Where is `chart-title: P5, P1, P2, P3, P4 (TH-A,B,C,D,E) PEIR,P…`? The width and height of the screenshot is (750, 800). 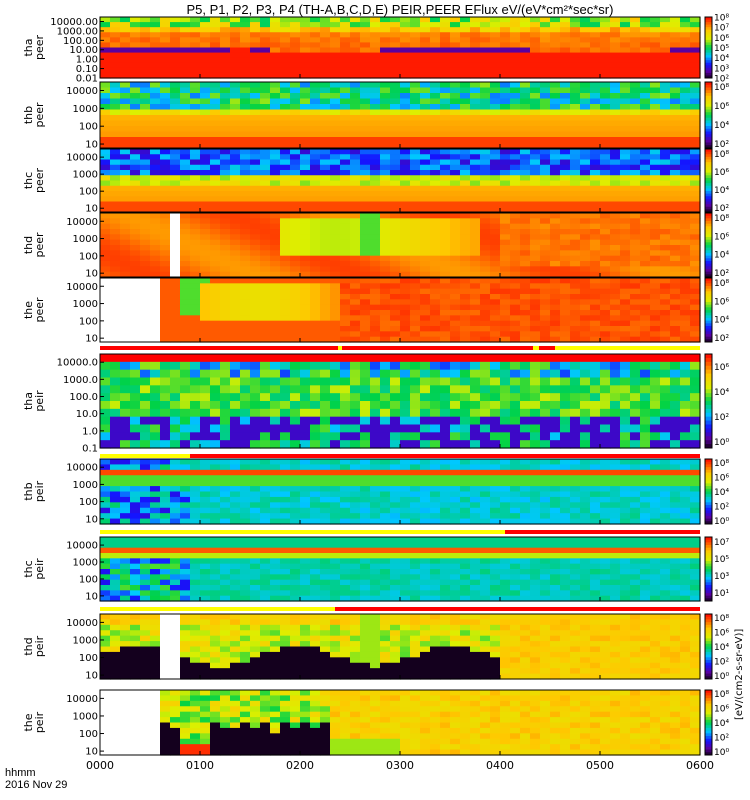
chart-title: P5, P1, P2, P3, P4 (TH-A,B,C,D,E) PEIR,P… is located at coordinates (400, 9).